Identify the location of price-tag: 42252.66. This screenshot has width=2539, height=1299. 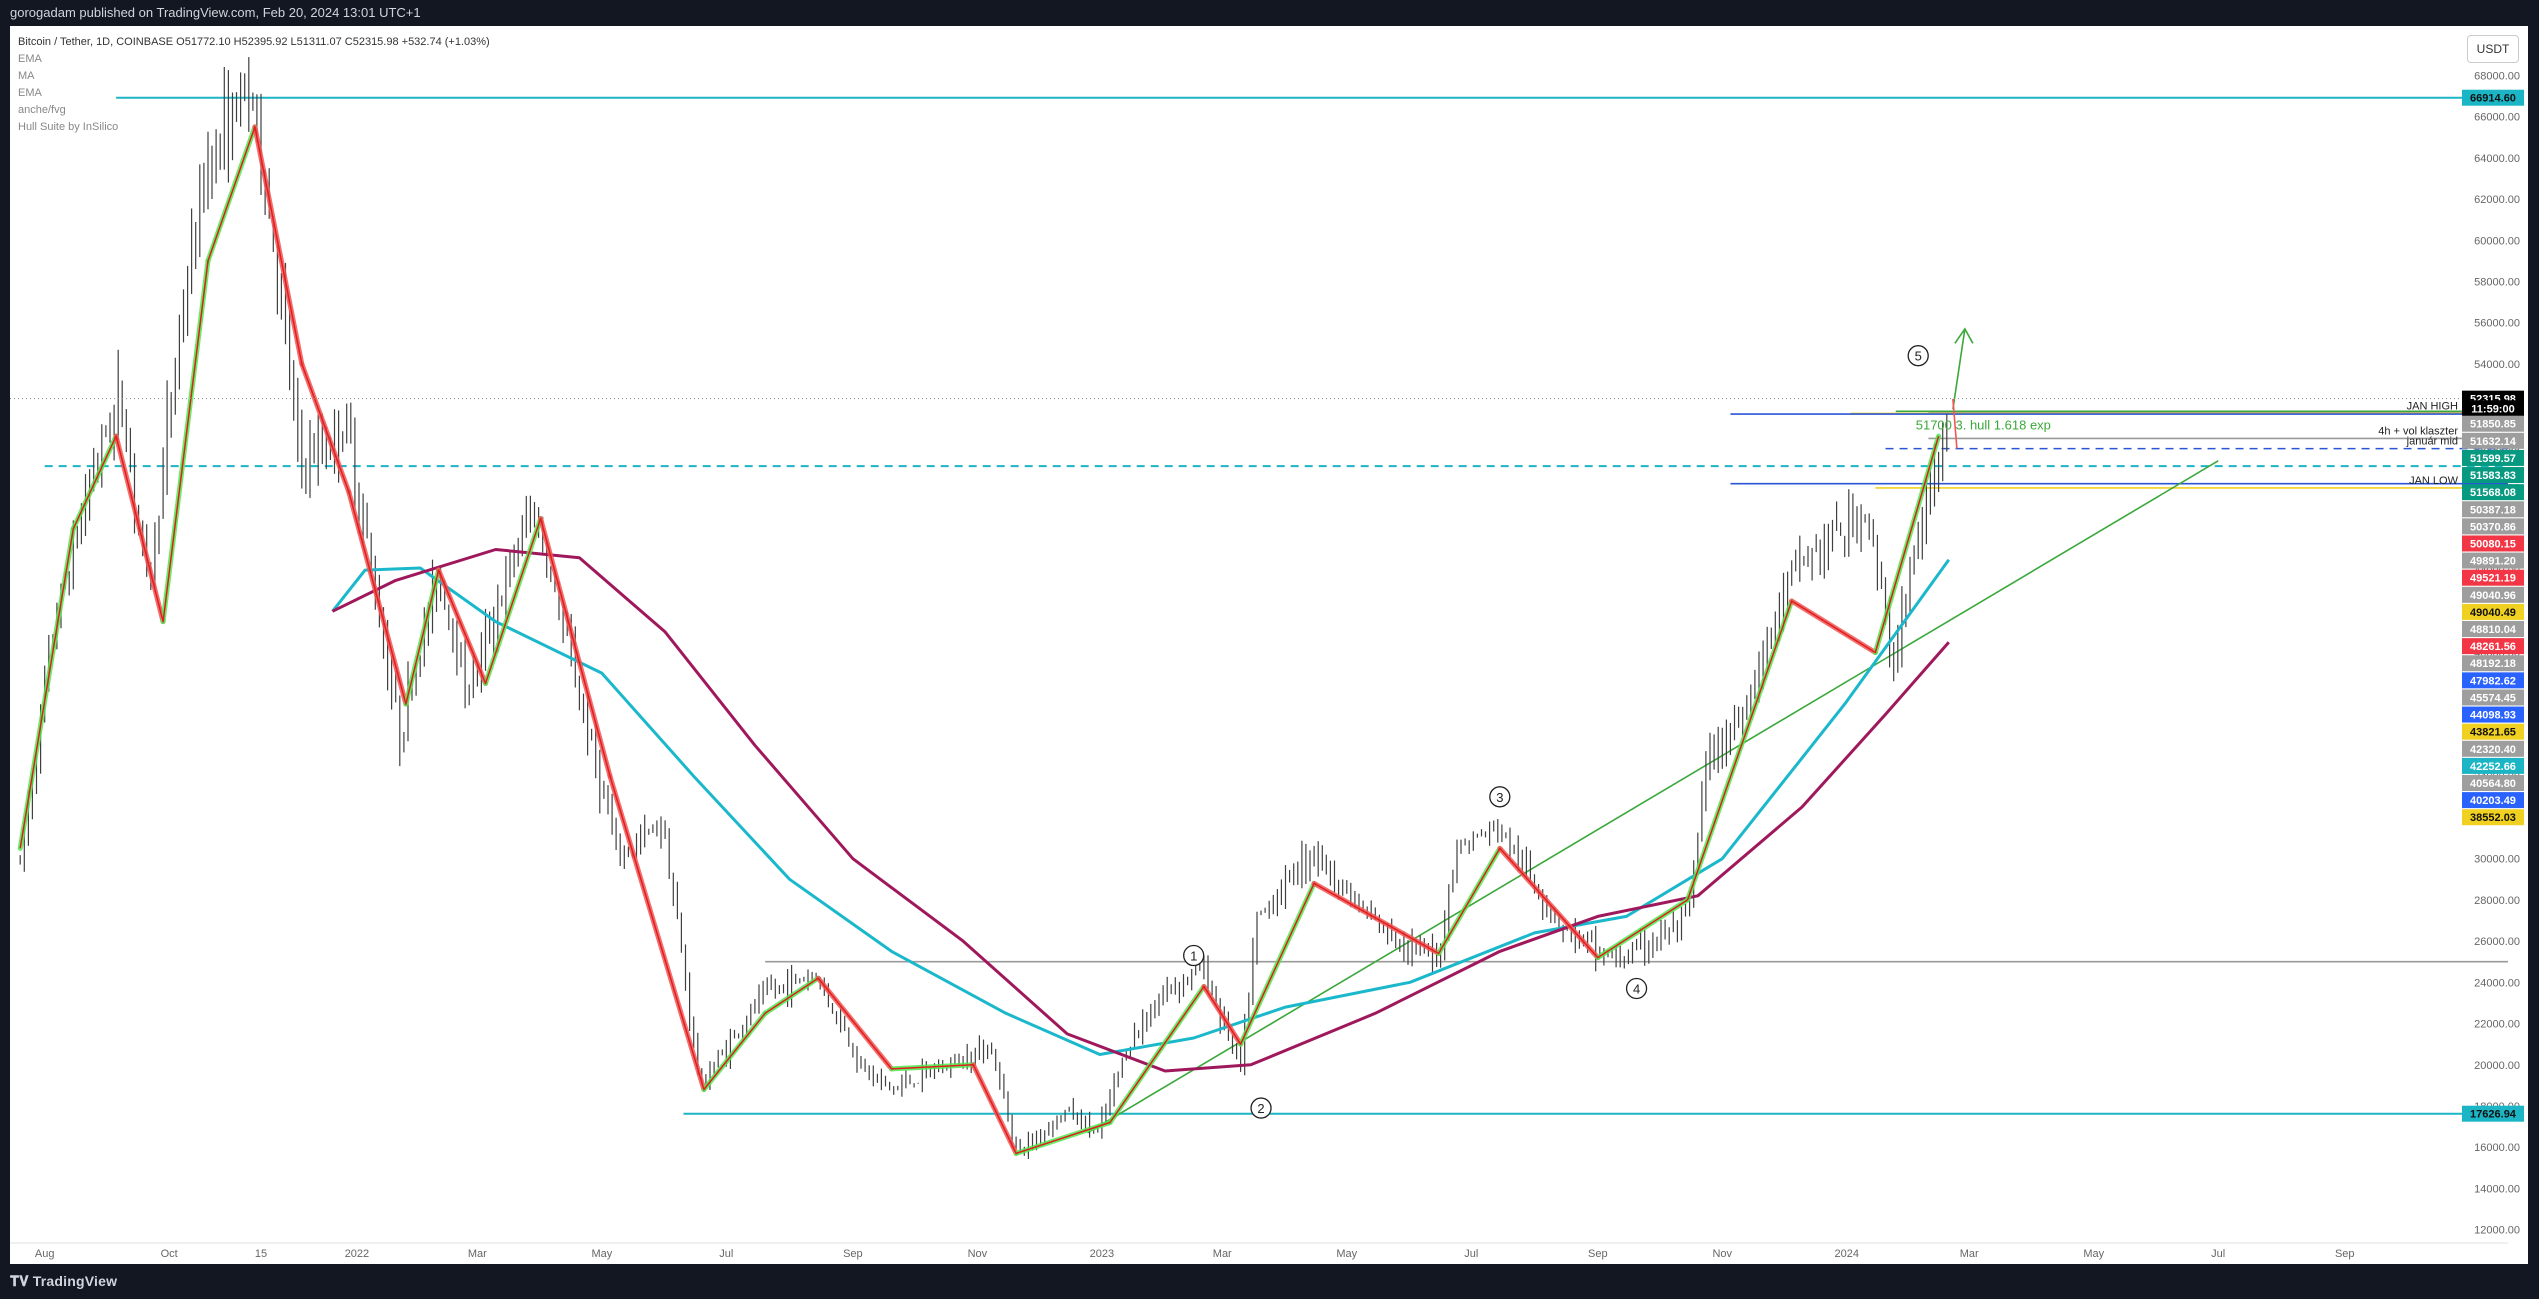
(2493, 767).